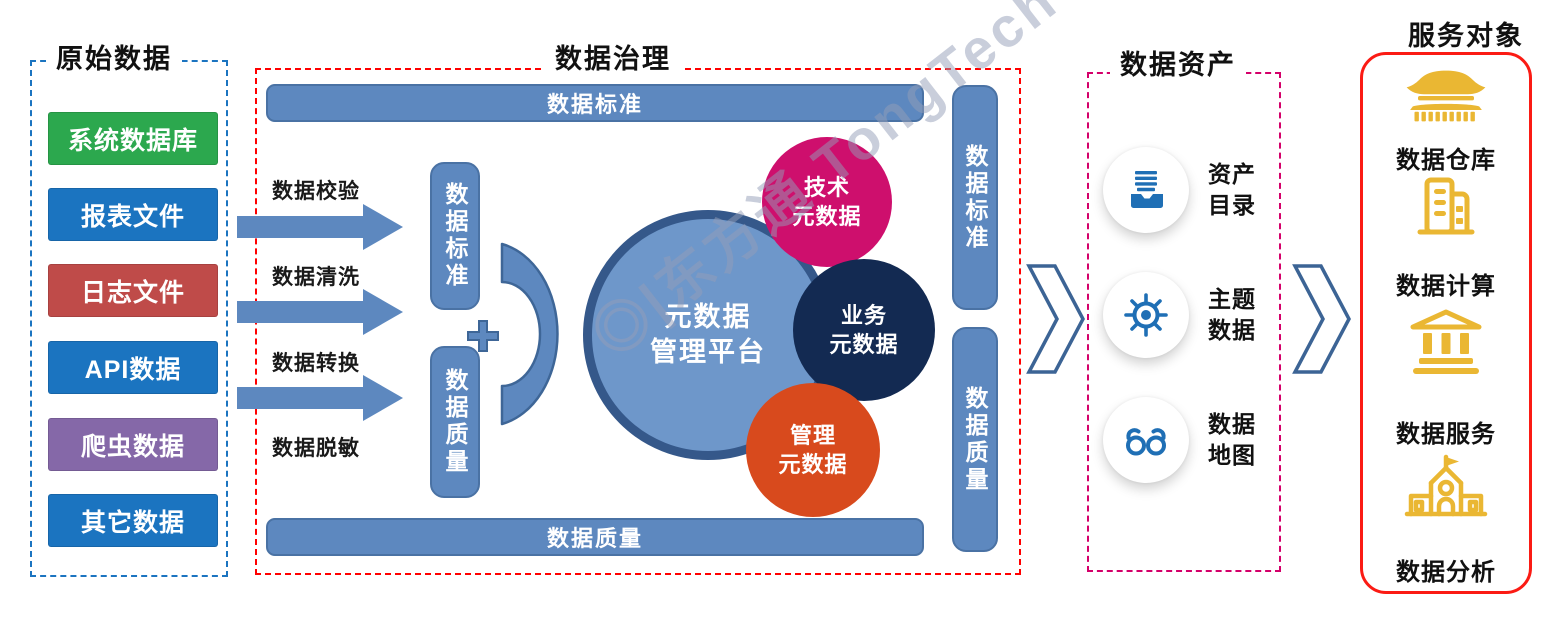 The width and height of the screenshot is (1556, 634). What do you see at coordinates (1232, 205) in the screenshot?
I see `label-line: 目录` at bounding box center [1232, 205].